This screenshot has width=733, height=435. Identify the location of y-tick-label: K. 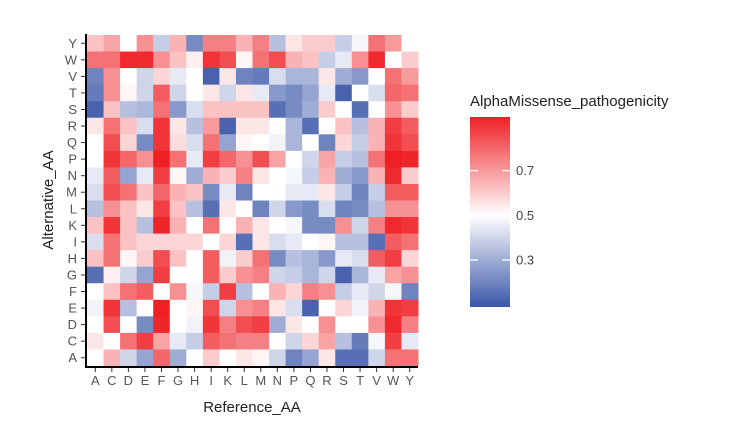
(72, 225).